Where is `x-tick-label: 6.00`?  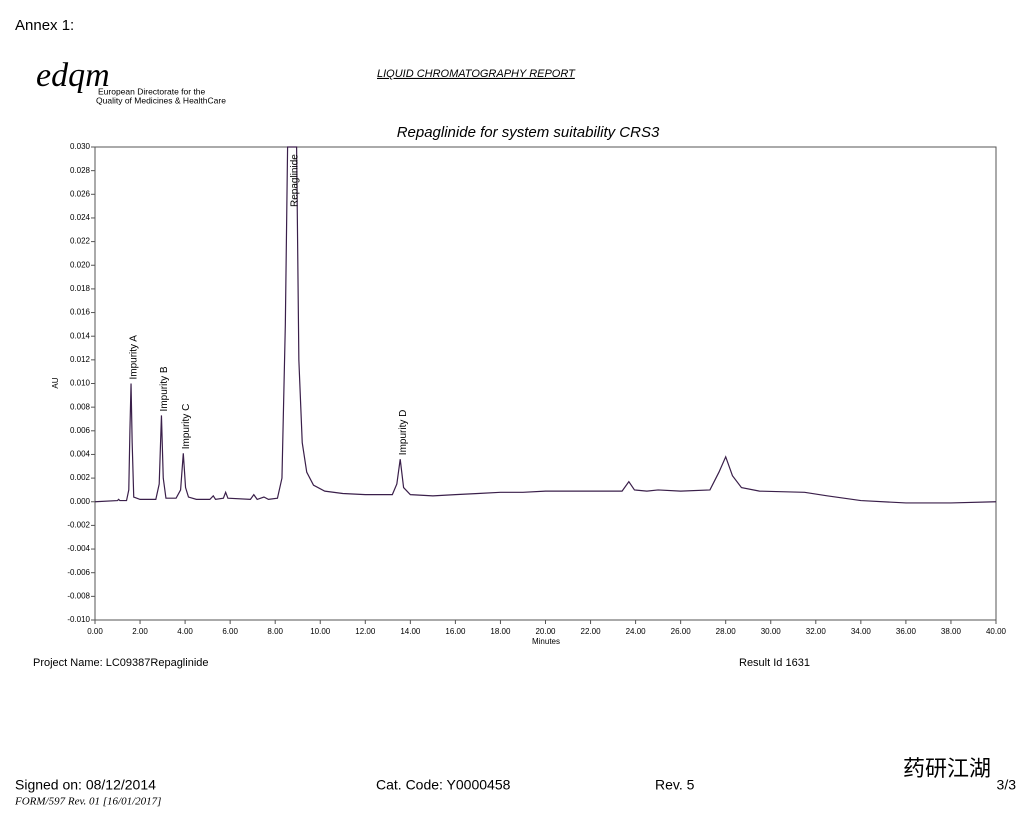
x-tick-label: 6.00 is located at coordinates (230, 631).